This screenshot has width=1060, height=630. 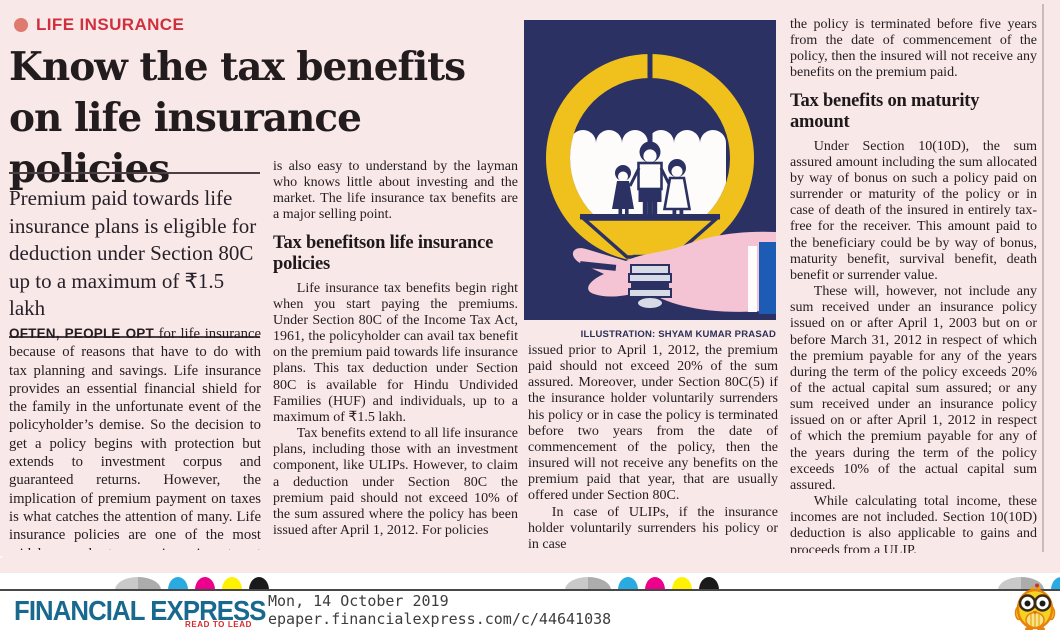 What do you see at coordinates (81, 333) in the screenshot?
I see `lead-in-text: OFTEN, PEOPLE OPT` at bounding box center [81, 333].